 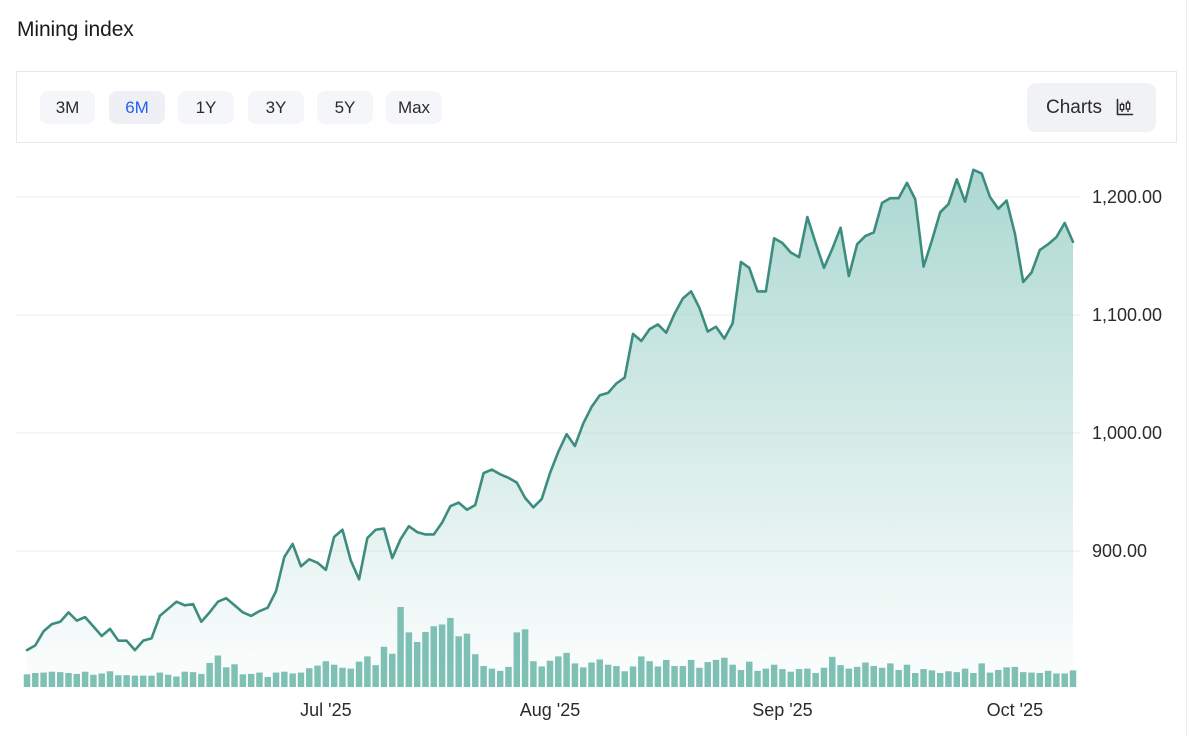 What do you see at coordinates (550, 710) in the screenshot?
I see `x-tick-label: Aug '25` at bounding box center [550, 710].